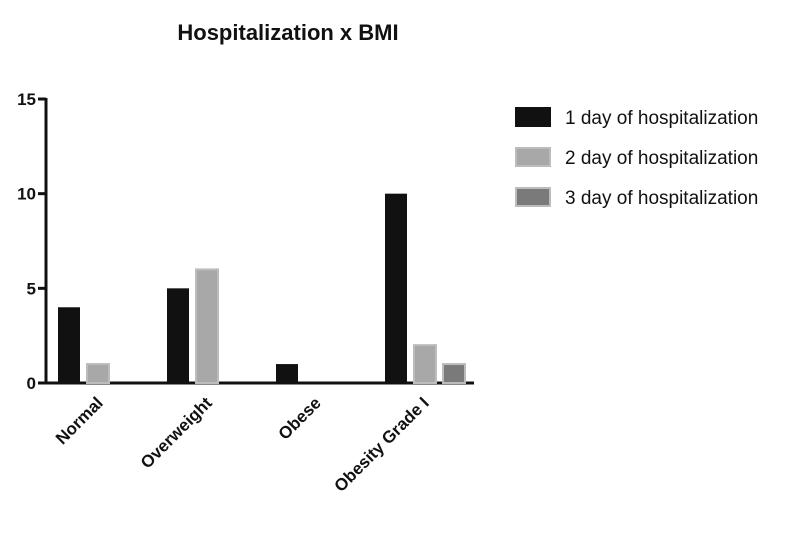 This screenshot has width=800, height=541. Describe the element at coordinates (31, 383) in the screenshot. I see `y-tick-label: 0` at that location.